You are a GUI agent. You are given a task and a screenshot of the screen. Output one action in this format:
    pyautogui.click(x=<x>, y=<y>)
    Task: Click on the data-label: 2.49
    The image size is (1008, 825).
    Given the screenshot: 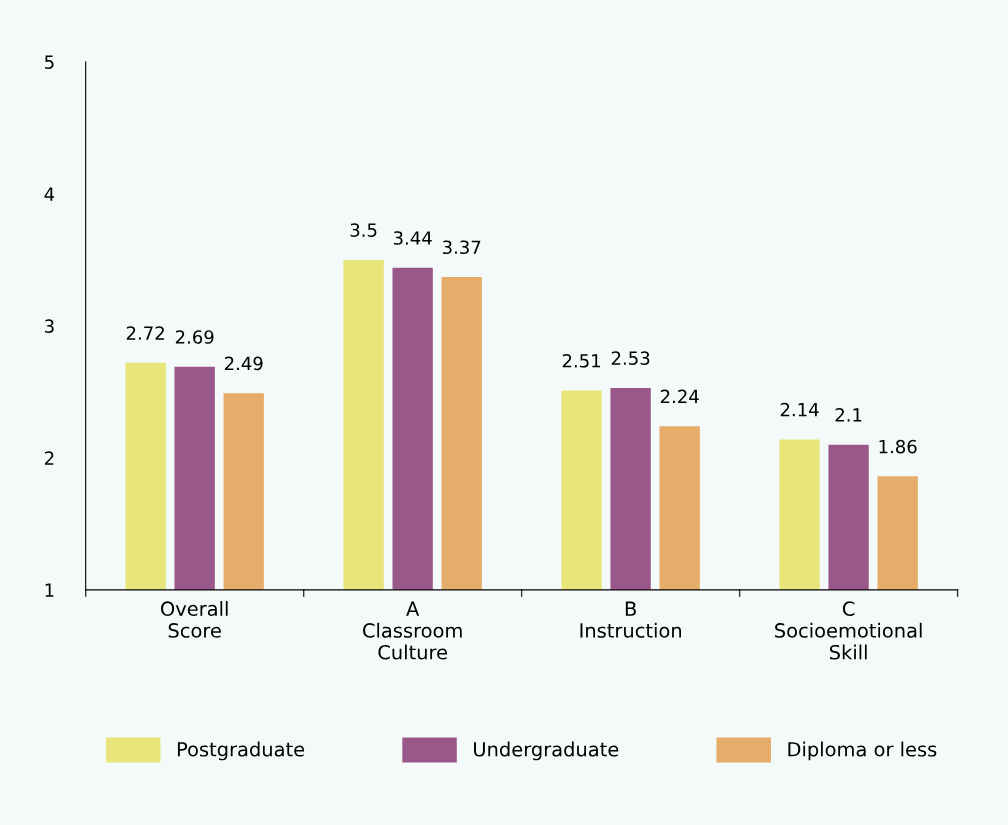 What is the action you would take?
    pyautogui.click(x=243, y=363)
    